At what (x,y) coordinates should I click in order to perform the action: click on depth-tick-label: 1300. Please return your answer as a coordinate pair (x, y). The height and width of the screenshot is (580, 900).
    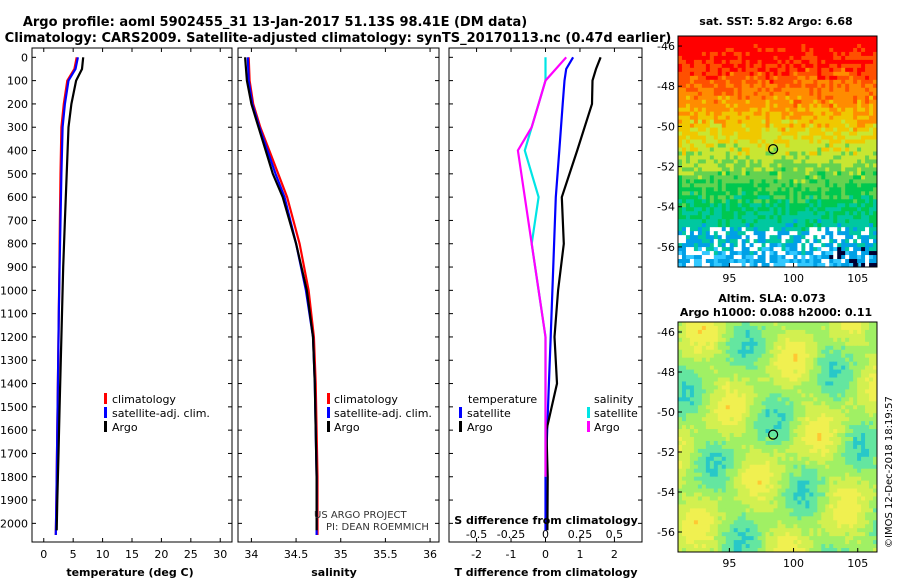
    Looking at the image, I should click on (14, 360).